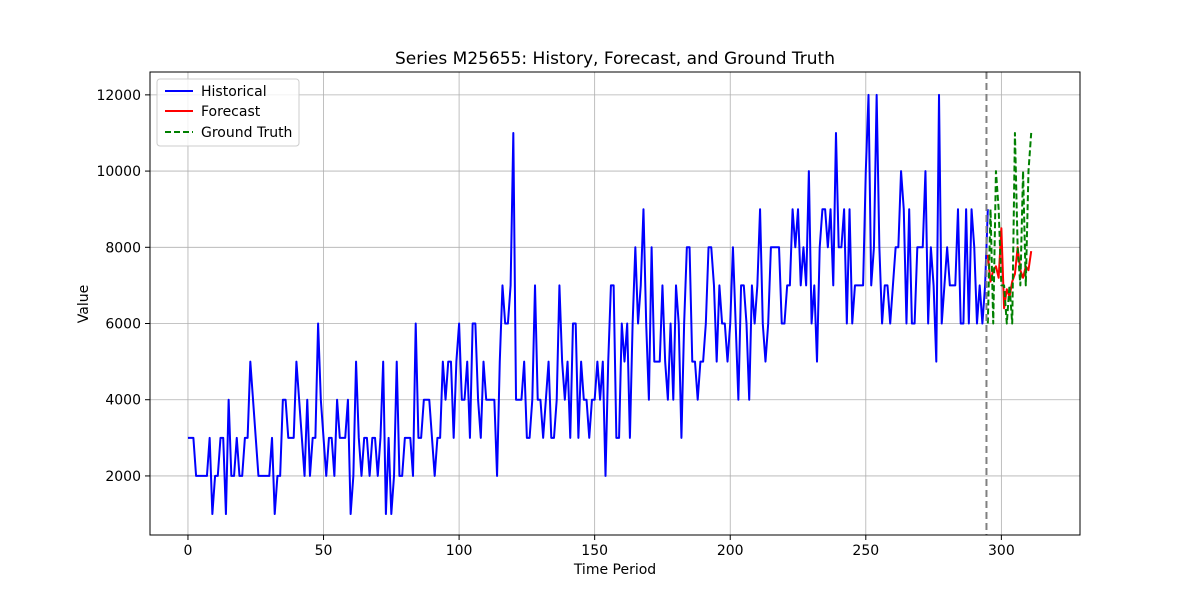 This screenshot has height=600, width=1200. I want to click on legend-forecast-label: Forecast, so click(231, 112).